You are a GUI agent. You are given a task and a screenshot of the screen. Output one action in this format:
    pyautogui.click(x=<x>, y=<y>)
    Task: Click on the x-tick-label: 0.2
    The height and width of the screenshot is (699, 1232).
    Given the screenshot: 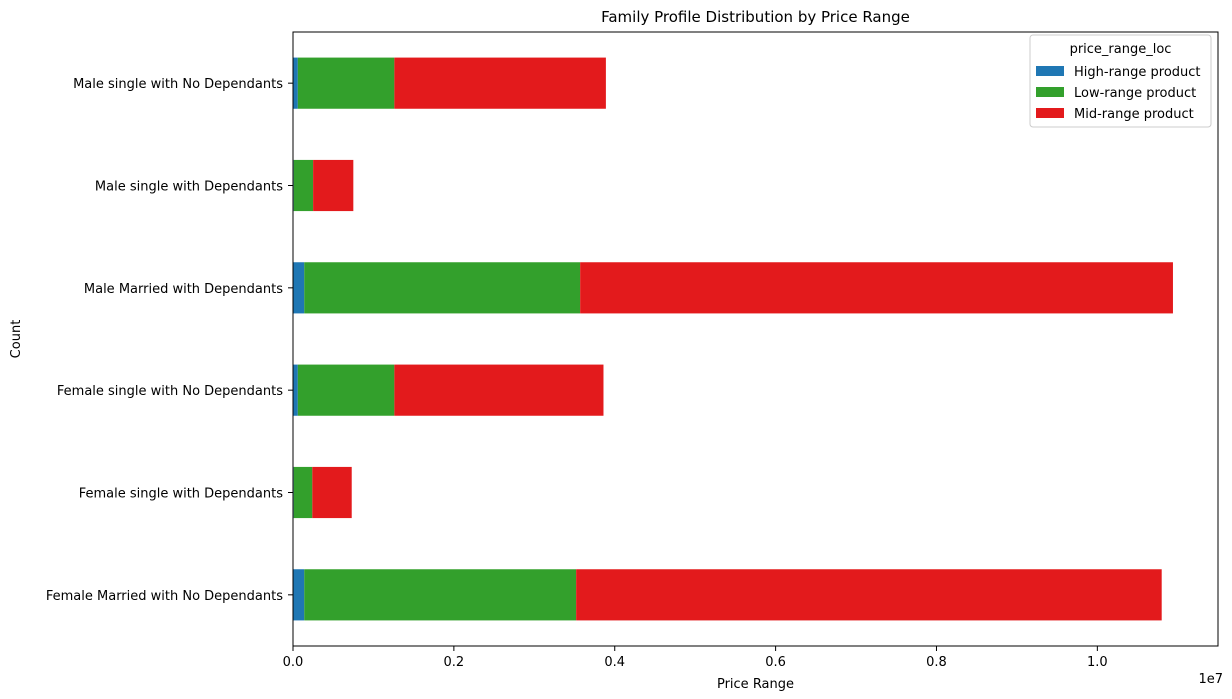 What is the action you would take?
    pyautogui.click(x=454, y=662)
    